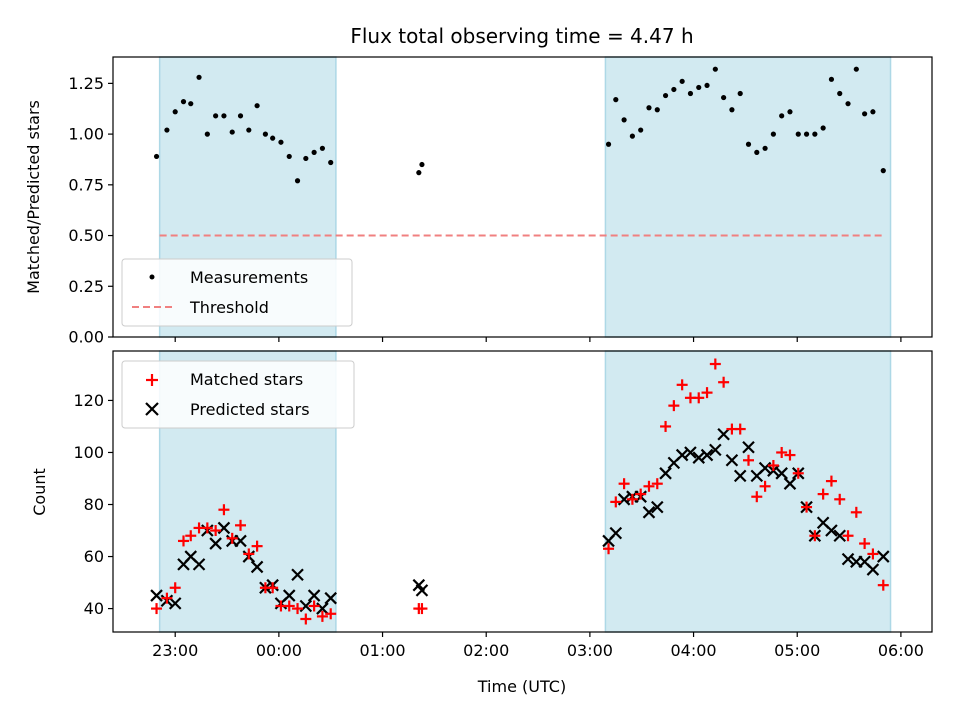 This screenshot has height=720, width=960. Describe the element at coordinates (39, 492) in the screenshot. I see `bottom-y-axis-label: Count` at that location.